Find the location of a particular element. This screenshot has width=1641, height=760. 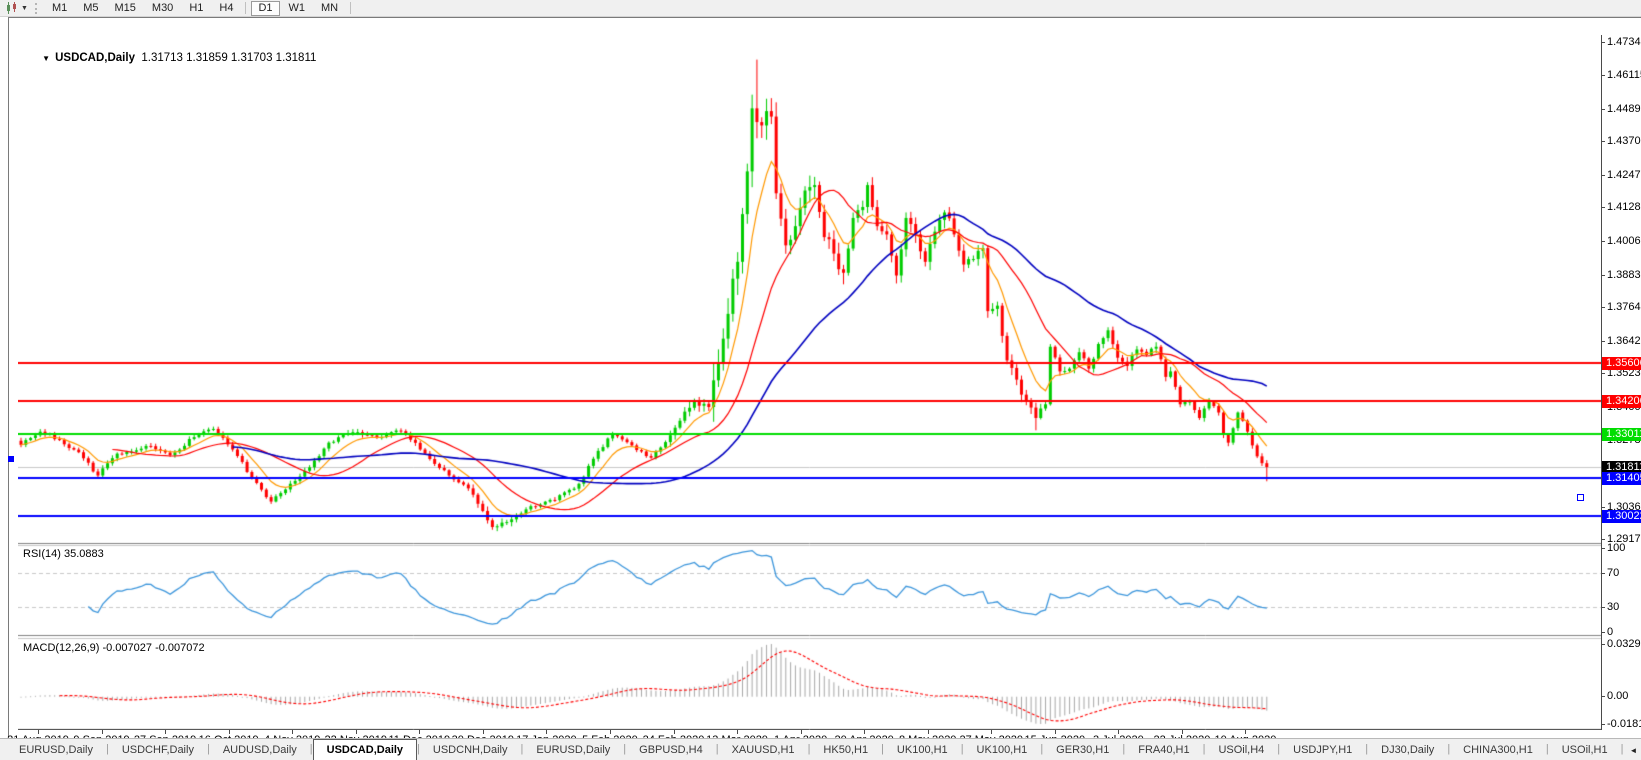

chart-type-button: ▼ is located at coordinates (16, 8).